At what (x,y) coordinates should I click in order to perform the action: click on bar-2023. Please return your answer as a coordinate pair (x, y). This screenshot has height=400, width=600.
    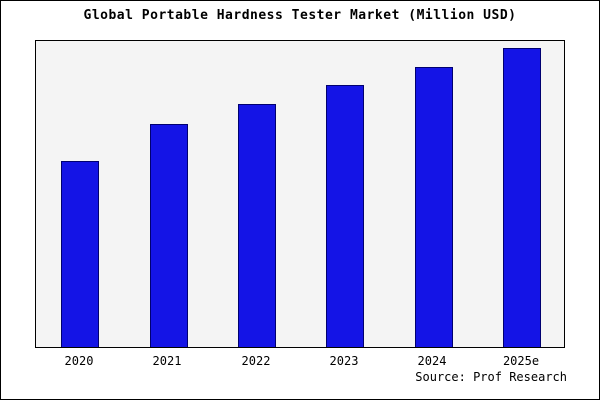
    Looking at the image, I should click on (345, 216).